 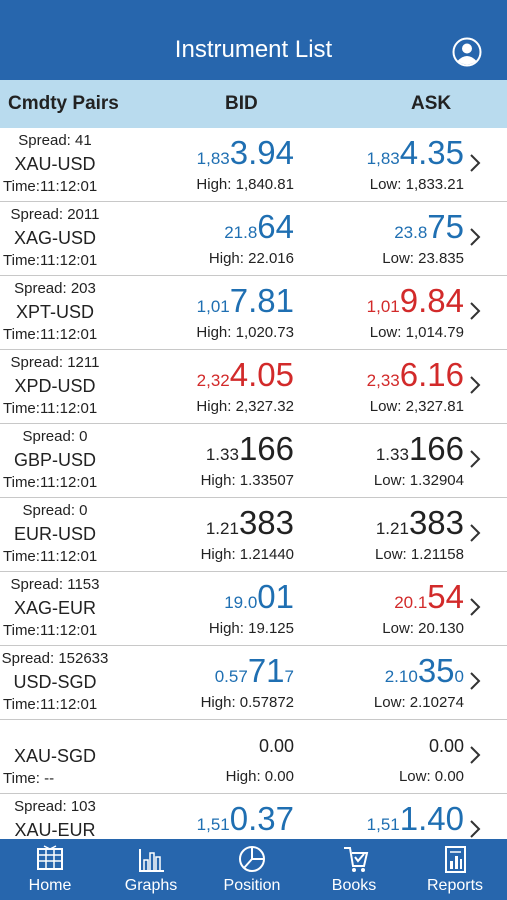 I want to click on ask-price: 2.10350, so click(x=424, y=671).